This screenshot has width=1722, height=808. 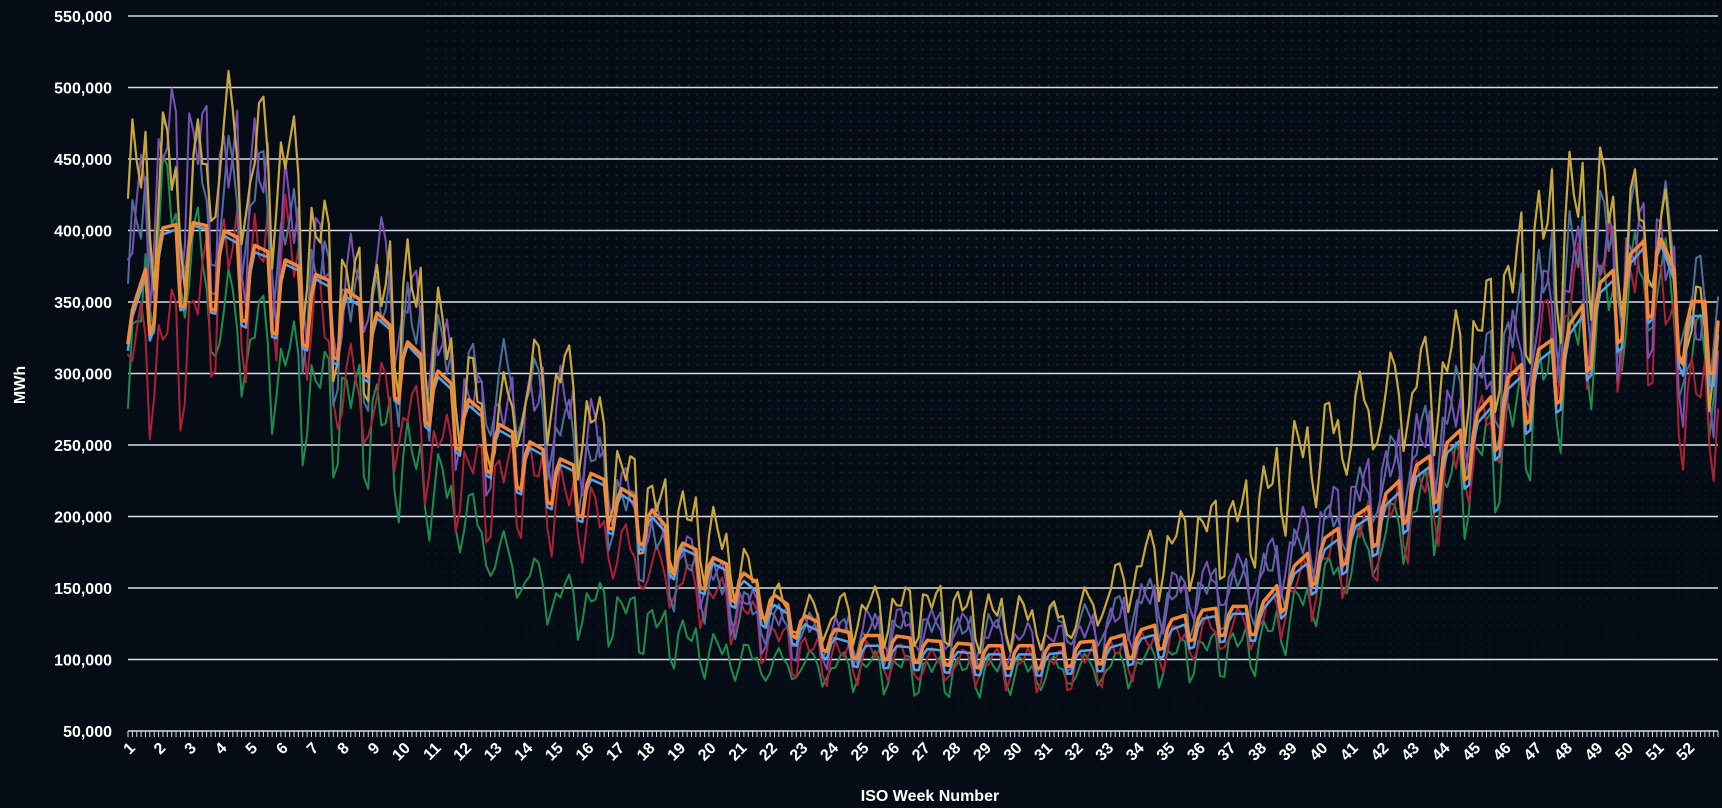 I want to click on x-axis-label: ISO Week Number, so click(x=930, y=796).